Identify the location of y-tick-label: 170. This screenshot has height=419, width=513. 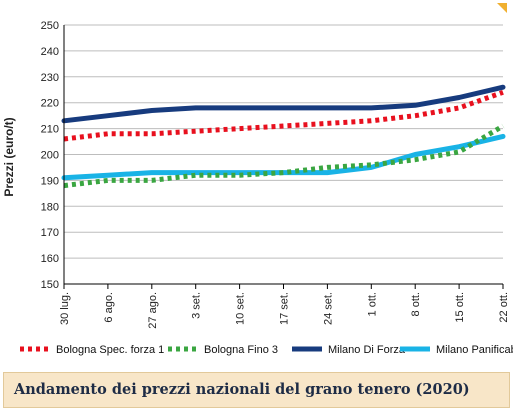
(50, 233).